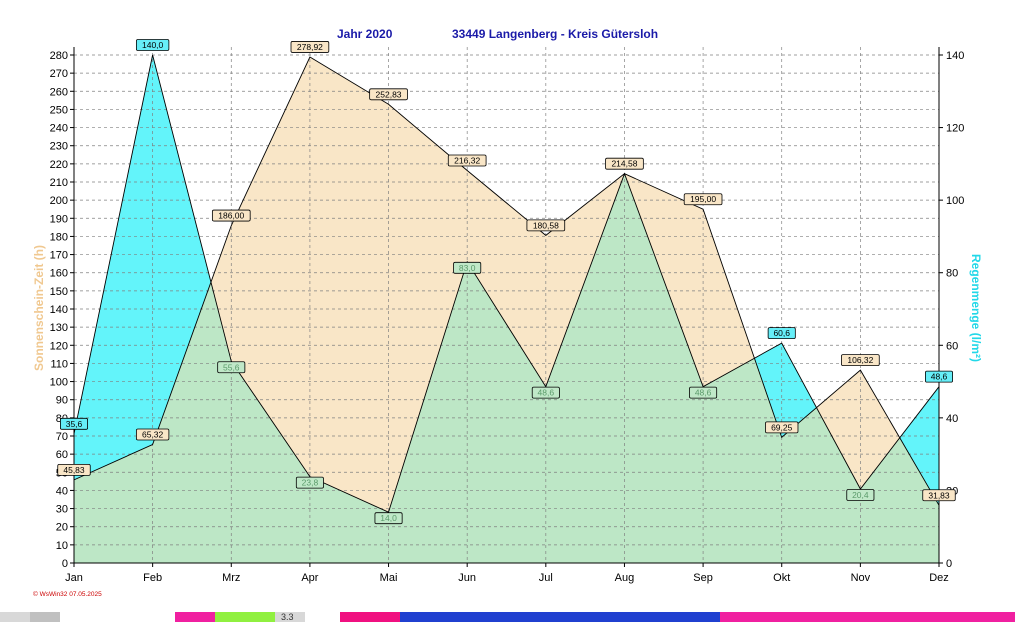 This screenshot has height=622, width=1015. I want to click on right-axis-ticks: 020406080100120140, so click(951, 310).